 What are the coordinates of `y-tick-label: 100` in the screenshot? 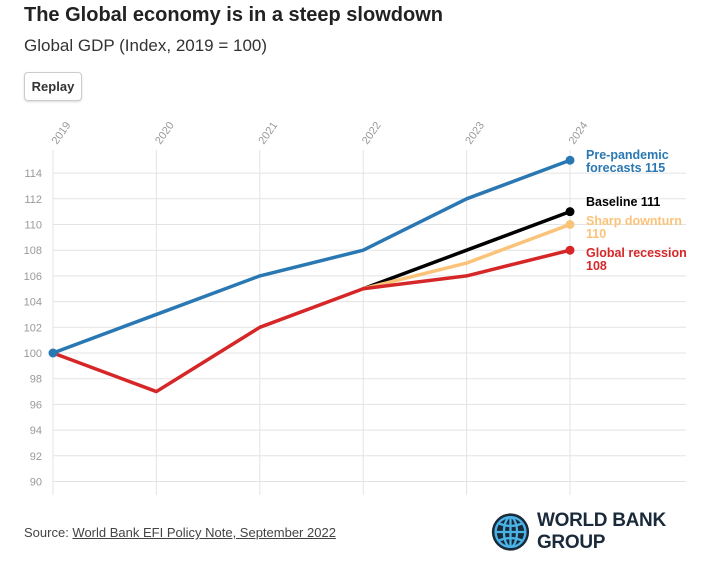 It's located at (33, 354).